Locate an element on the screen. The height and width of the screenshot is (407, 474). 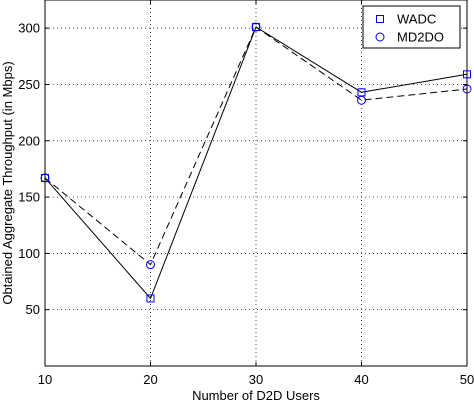
y-tick-label: 100 is located at coordinates (29, 253).